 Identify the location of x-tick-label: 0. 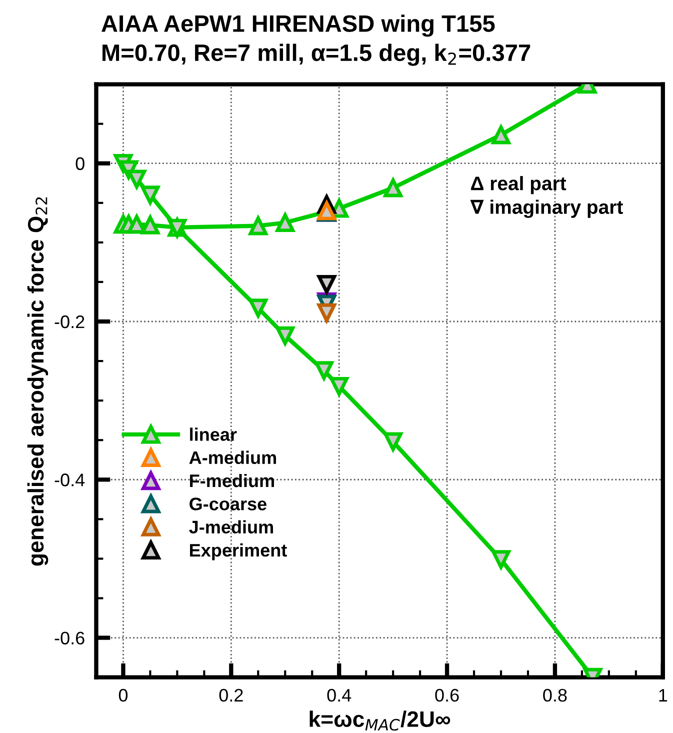
(123, 695).